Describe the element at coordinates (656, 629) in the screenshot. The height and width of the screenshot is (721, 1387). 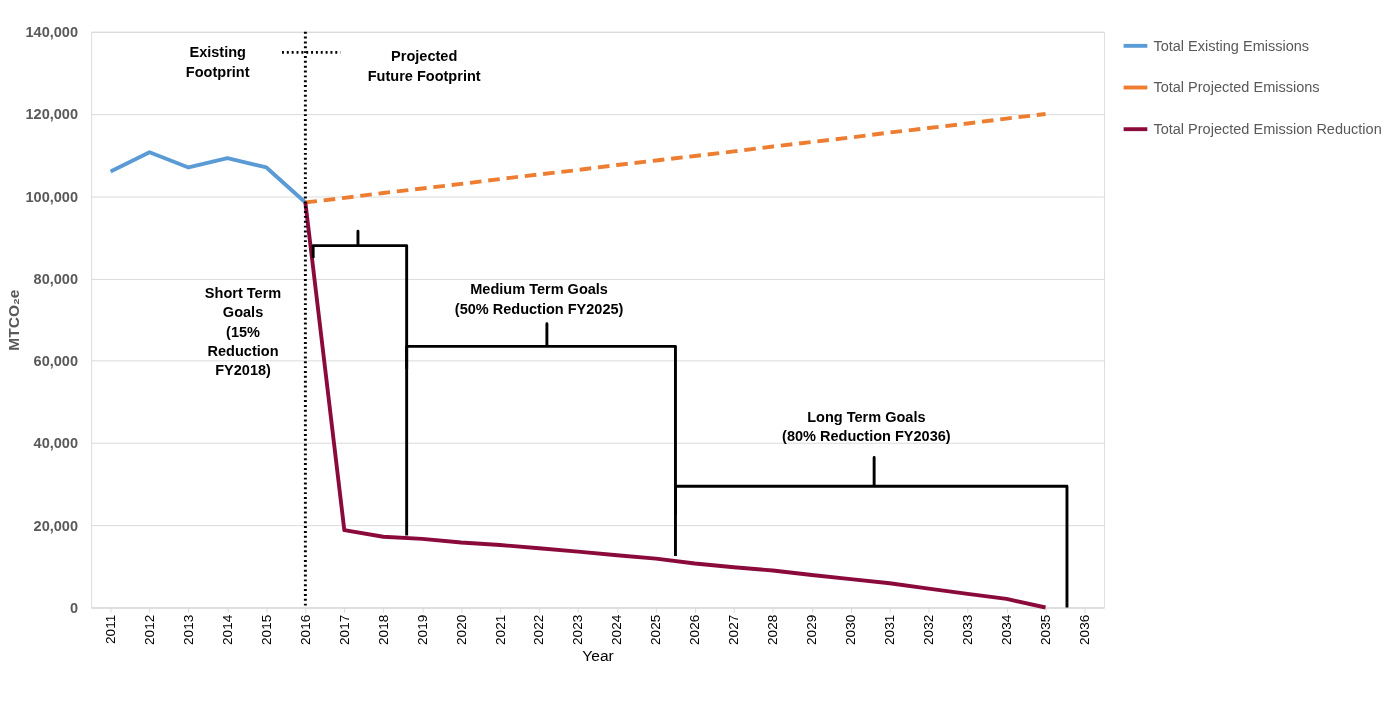
I see `x-tick-label: 2025` at that location.